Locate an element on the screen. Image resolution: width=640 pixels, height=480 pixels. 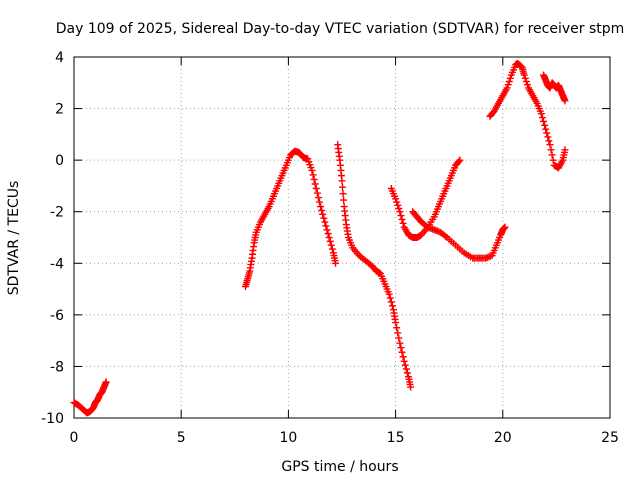
x-axis-label: GPS time / hours is located at coordinates (339, 467).